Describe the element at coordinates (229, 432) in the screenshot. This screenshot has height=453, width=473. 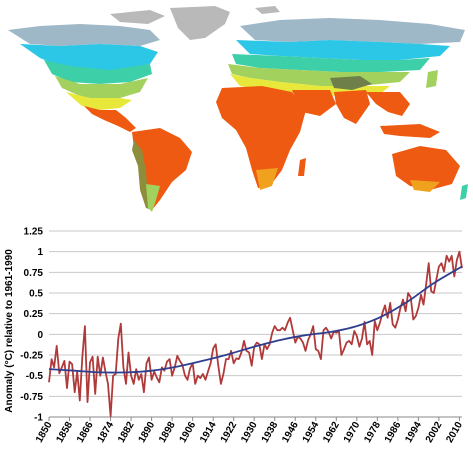
I see `x-tick-label: 1922` at that location.